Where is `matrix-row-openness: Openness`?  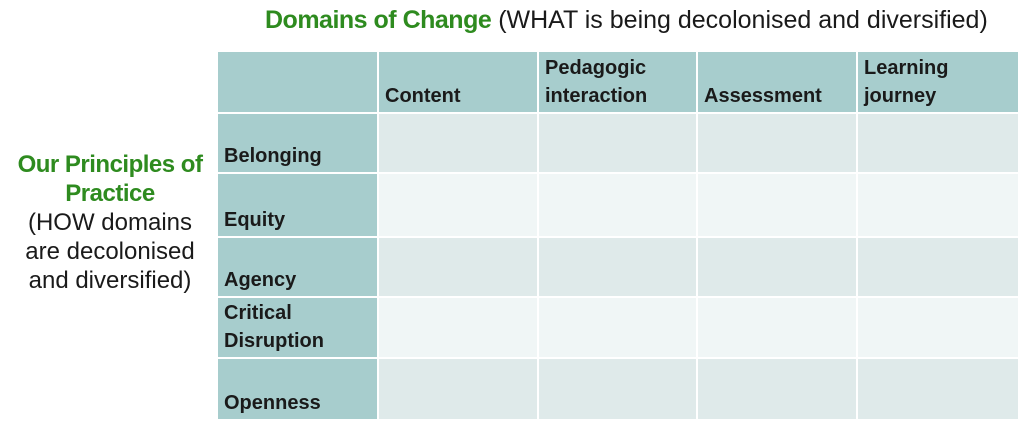 matrix-row-openness: Openness is located at coordinates (618, 389).